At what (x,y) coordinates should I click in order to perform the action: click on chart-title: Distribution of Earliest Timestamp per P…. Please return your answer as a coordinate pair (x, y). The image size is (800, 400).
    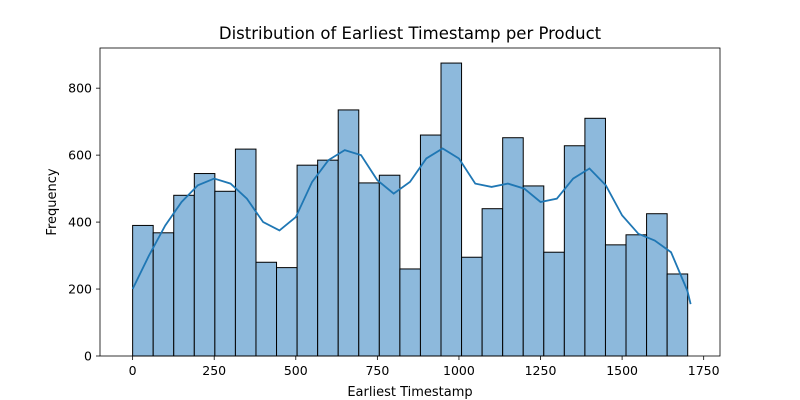
    Looking at the image, I should click on (410, 33).